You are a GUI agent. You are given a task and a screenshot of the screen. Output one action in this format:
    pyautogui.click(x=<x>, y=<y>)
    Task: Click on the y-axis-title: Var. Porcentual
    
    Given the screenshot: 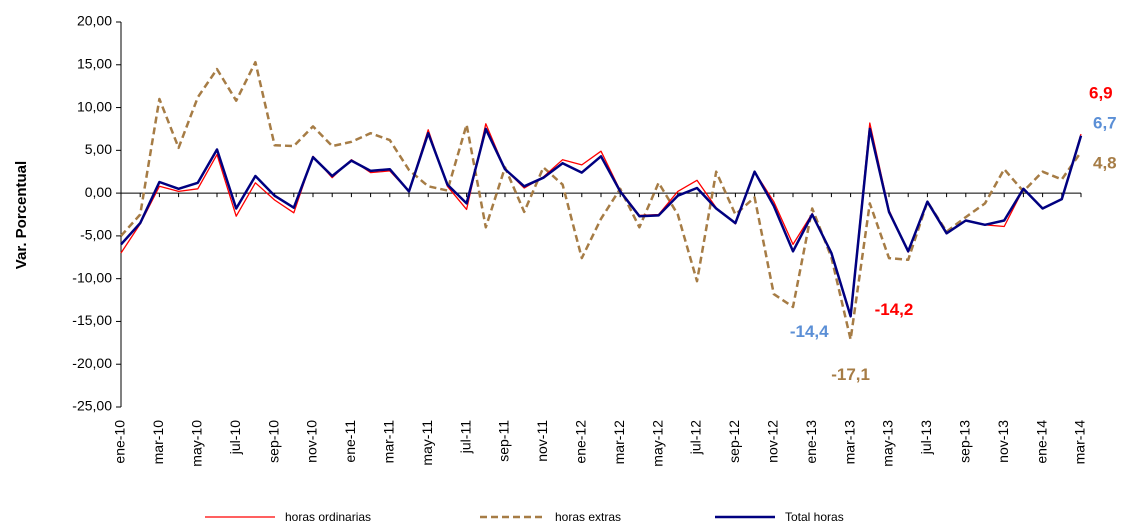 What is the action you would take?
    pyautogui.click(x=21, y=215)
    